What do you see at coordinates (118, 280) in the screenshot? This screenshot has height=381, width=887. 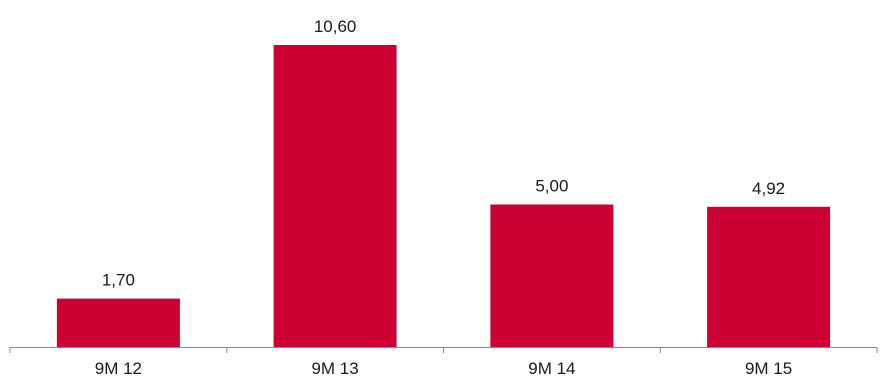 I see `value-label-0: 1,70` at bounding box center [118, 280].